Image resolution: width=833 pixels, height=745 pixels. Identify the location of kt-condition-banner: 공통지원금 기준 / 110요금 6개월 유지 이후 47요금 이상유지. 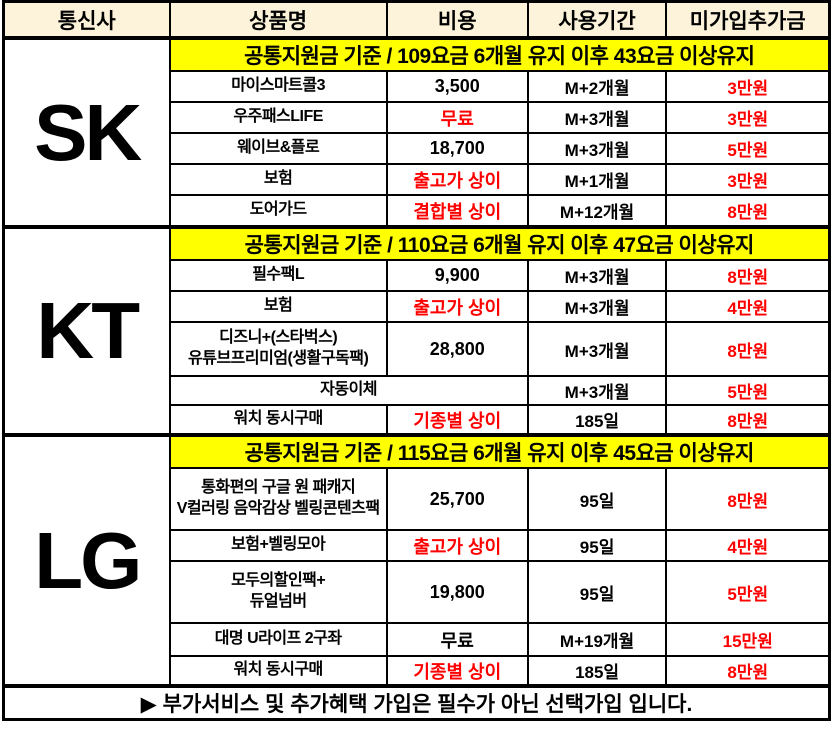
(499, 243).